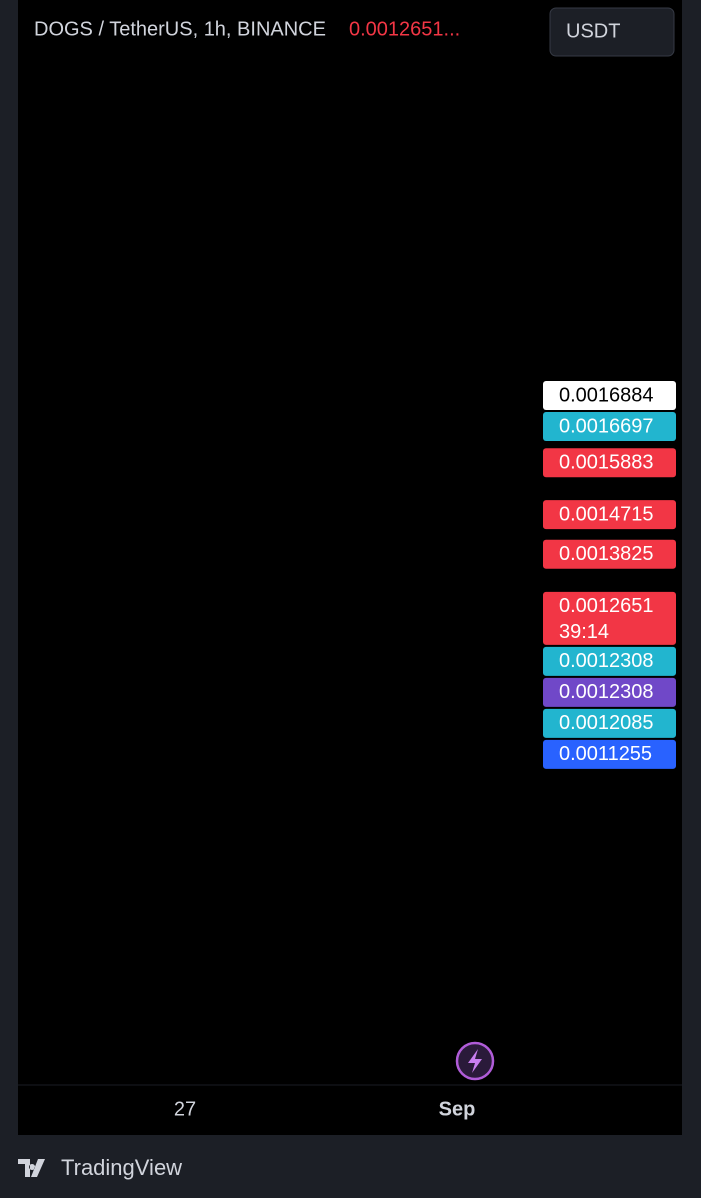 The height and width of the screenshot is (1198, 701). Describe the element at coordinates (606, 606) in the screenshot. I see `price-label: 0.0012651` at that location.